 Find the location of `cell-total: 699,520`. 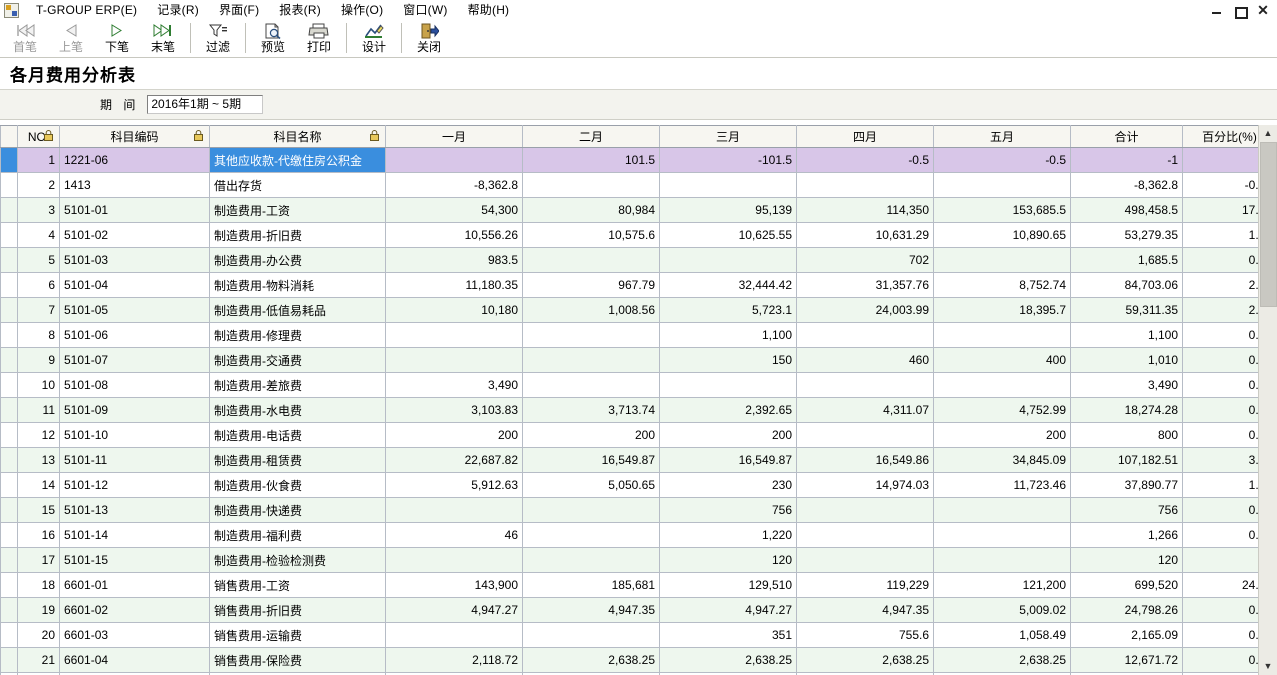

cell-total: 699,520 is located at coordinates (1126, 585).